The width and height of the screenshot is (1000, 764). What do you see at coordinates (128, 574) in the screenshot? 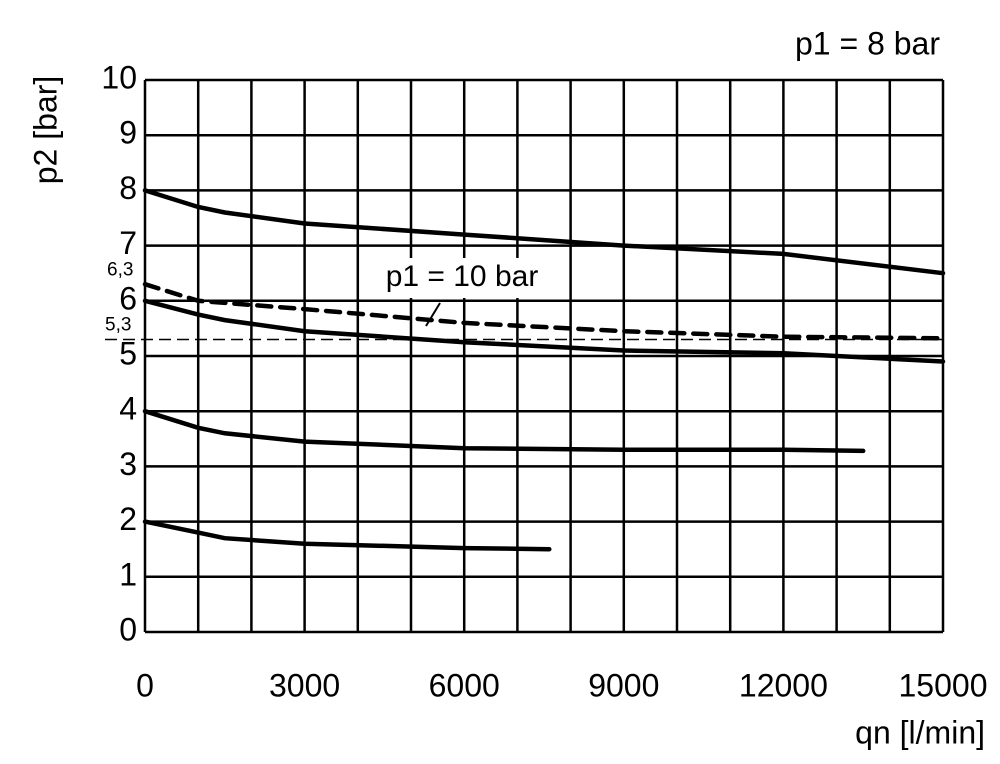
I see `y-tick-label: 1` at bounding box center [128, 574].